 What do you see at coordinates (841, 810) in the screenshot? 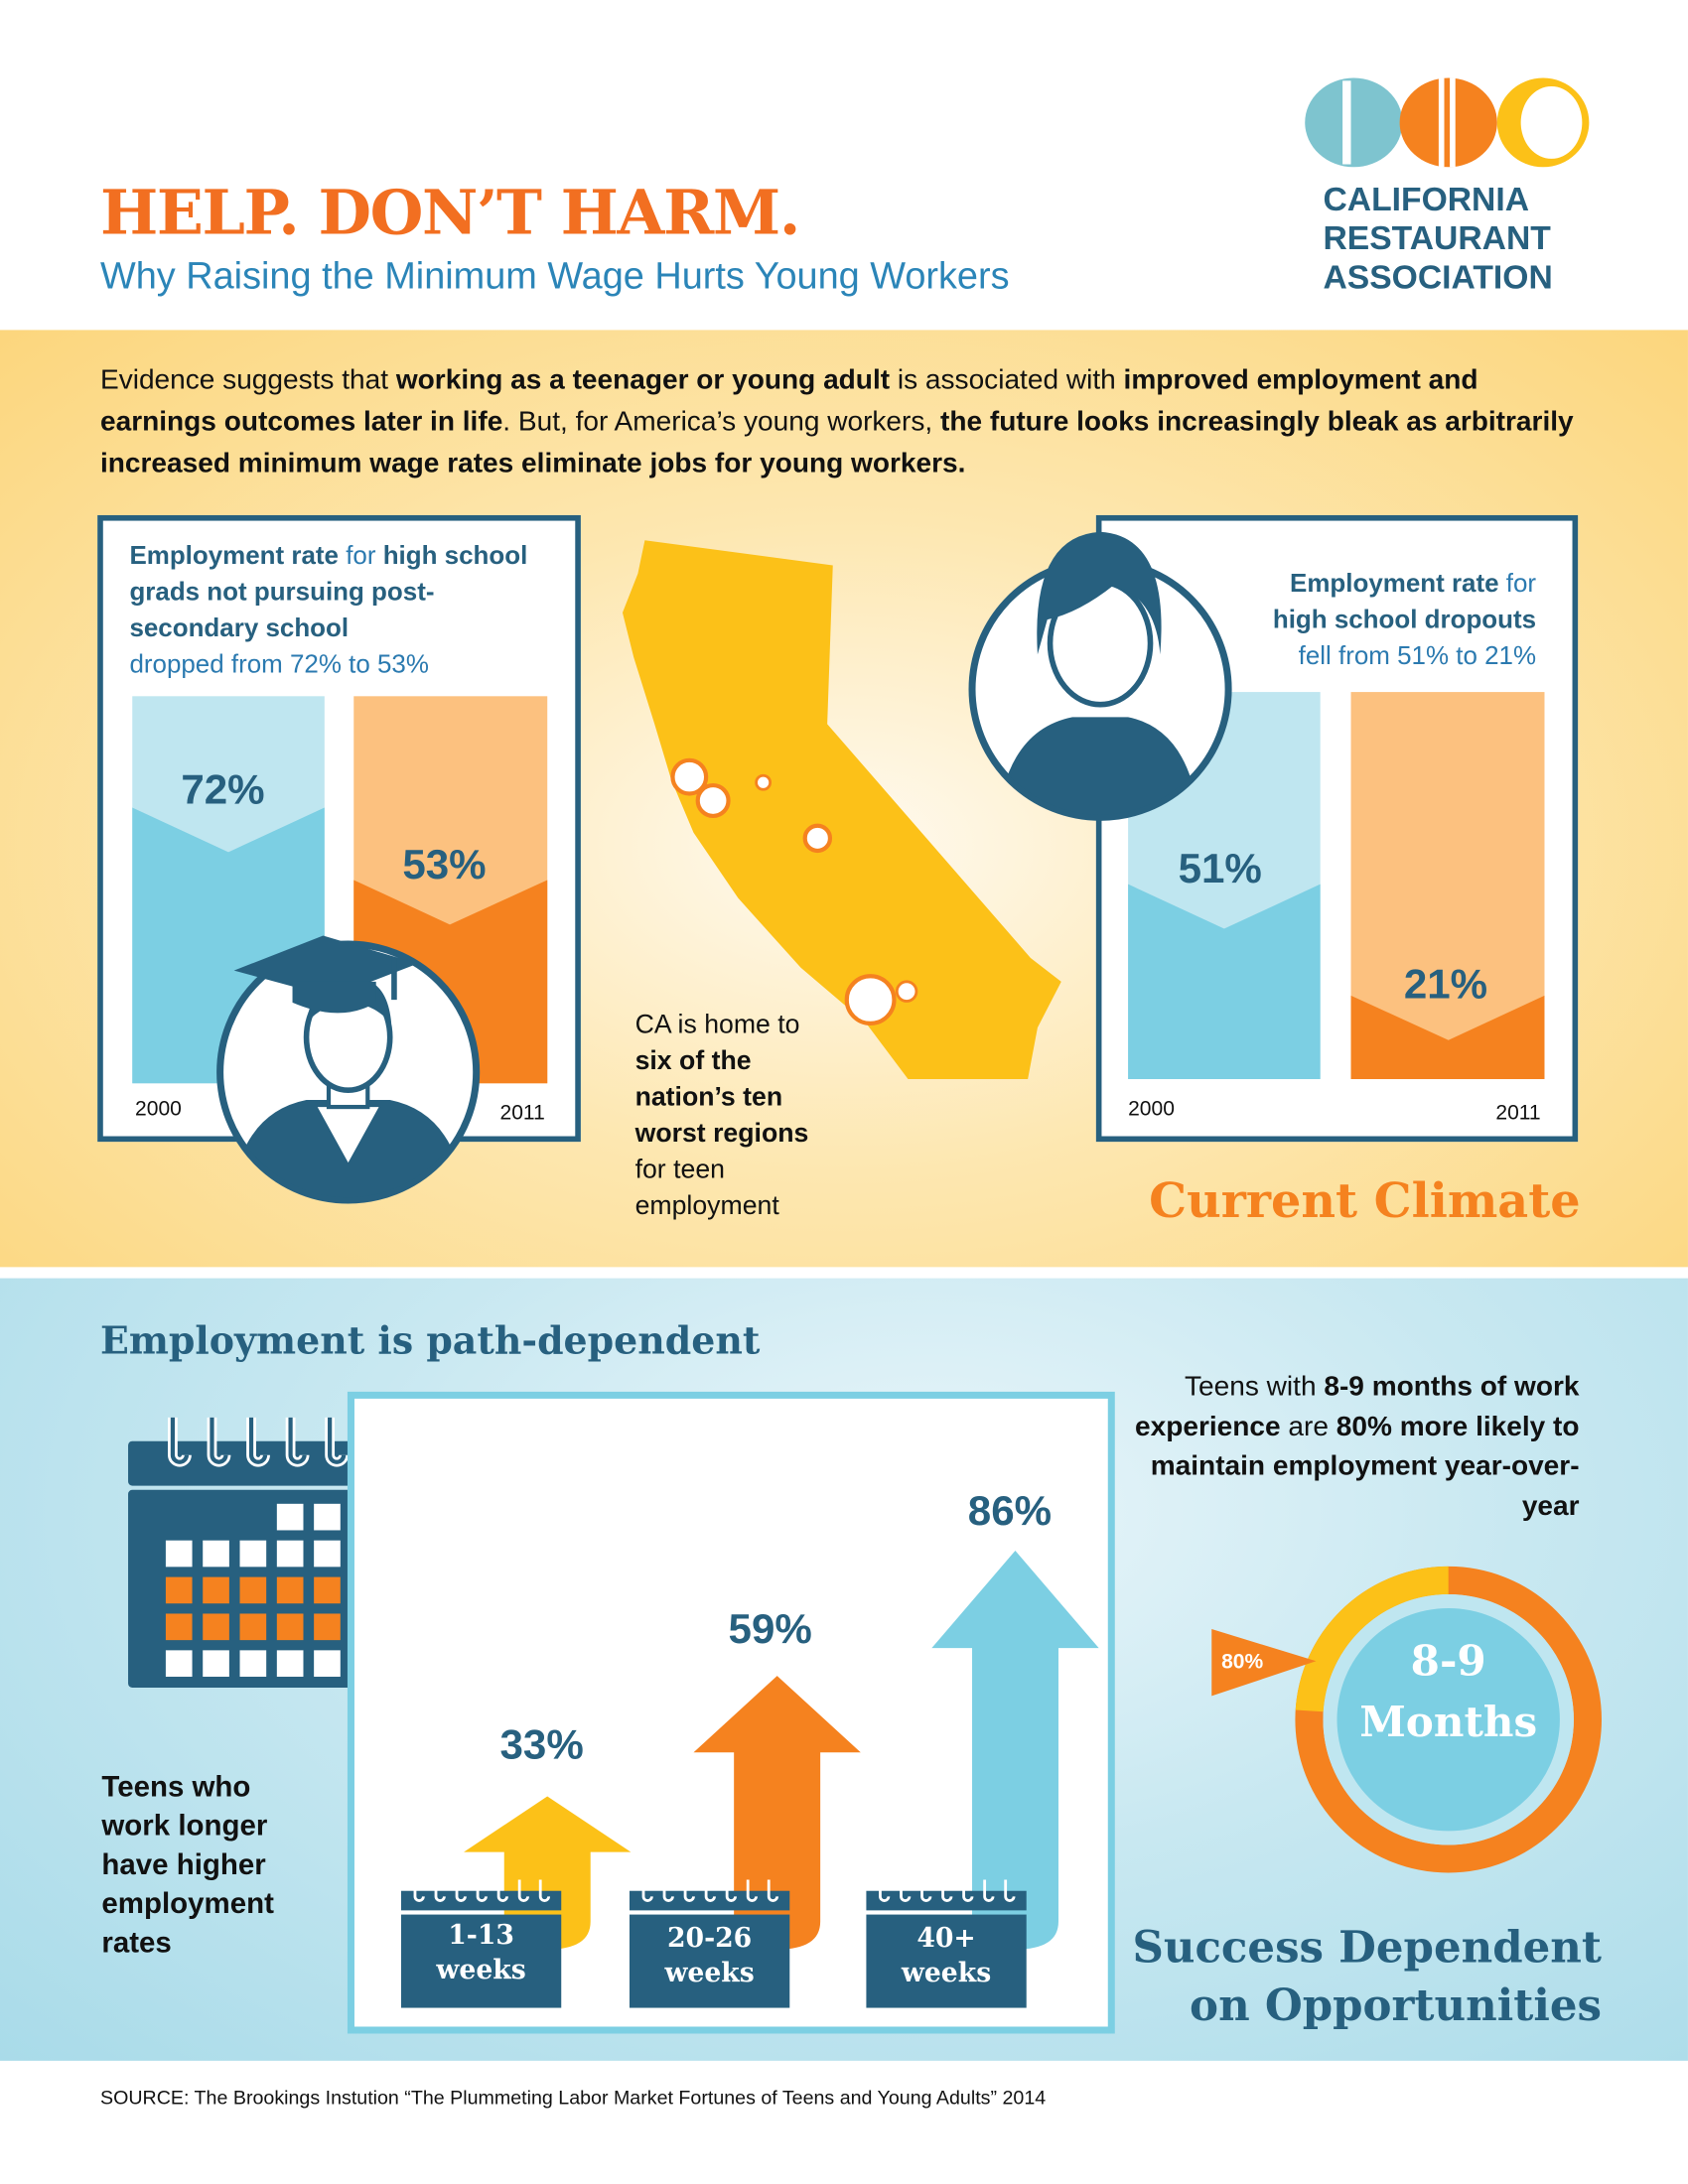
I see `california-map-icon` at bounding box center [841, 810].